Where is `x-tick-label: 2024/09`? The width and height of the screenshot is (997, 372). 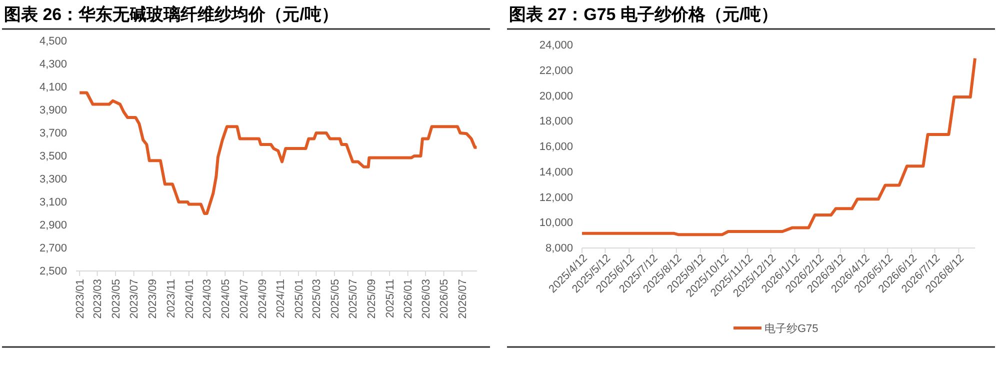 x-tick-label: 2024/09 is located at coordinates (262, 299).